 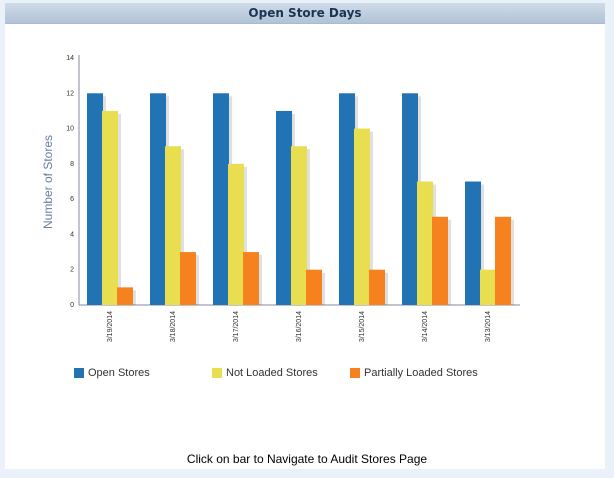 I want to click on legend-item-not-loaded-stores: Not Loaded Stores, so click(x=265, y=373).